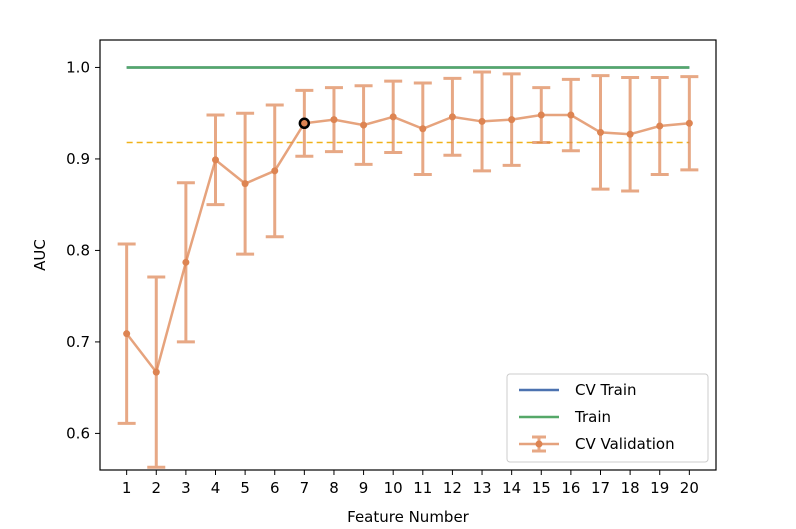 Image resolution: width=796 pixels, height=529 pixels. Describe the element at coordinates (78, 159) in the screenshot. I see `y-tick-label: 0.9` at that location.